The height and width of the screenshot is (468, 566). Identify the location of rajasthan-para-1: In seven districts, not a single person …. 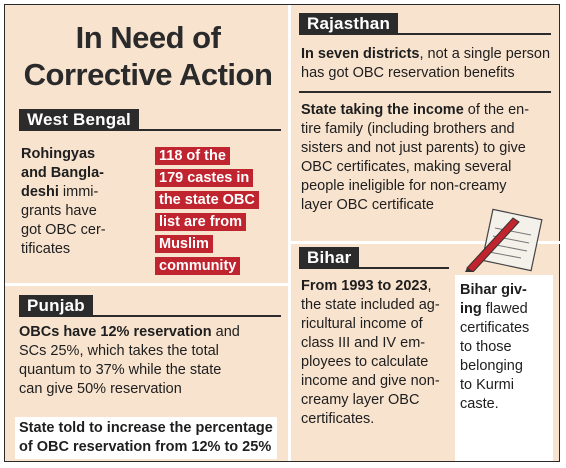
(426, 63).